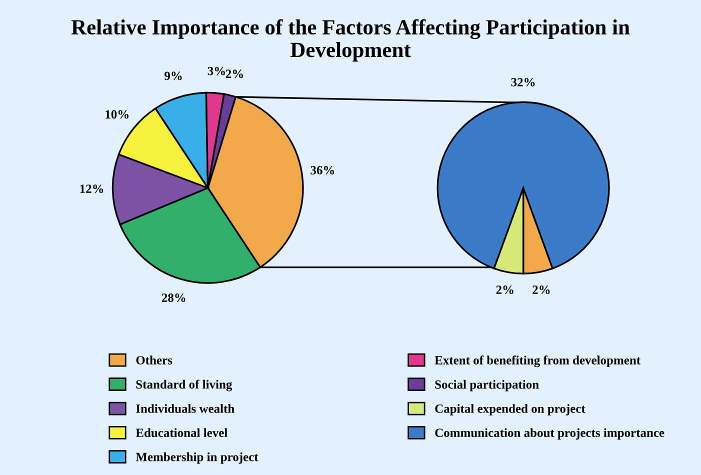  What do you see at coordinates (92, 189) in the screenshot?
I see `data-label: 12%` at bounding box center [92, 189].